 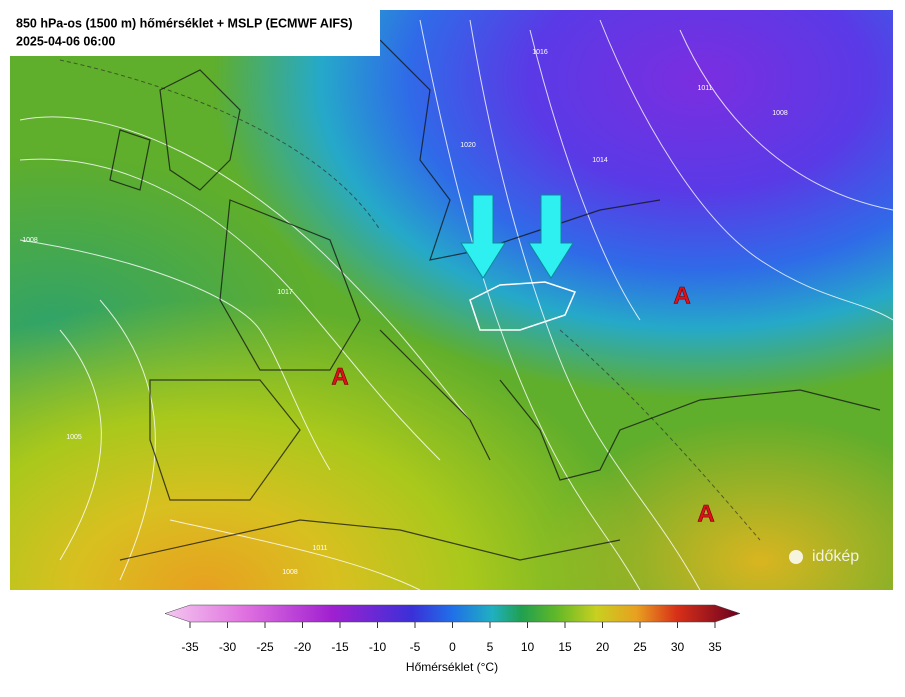 I want to click on isobar-label: 1020, so click(x=468, y=145).